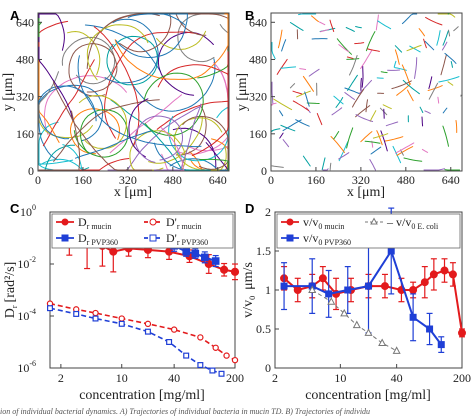  I want to click on panel-c-ylabel: Dr [rad²/s], so click(11, 290).